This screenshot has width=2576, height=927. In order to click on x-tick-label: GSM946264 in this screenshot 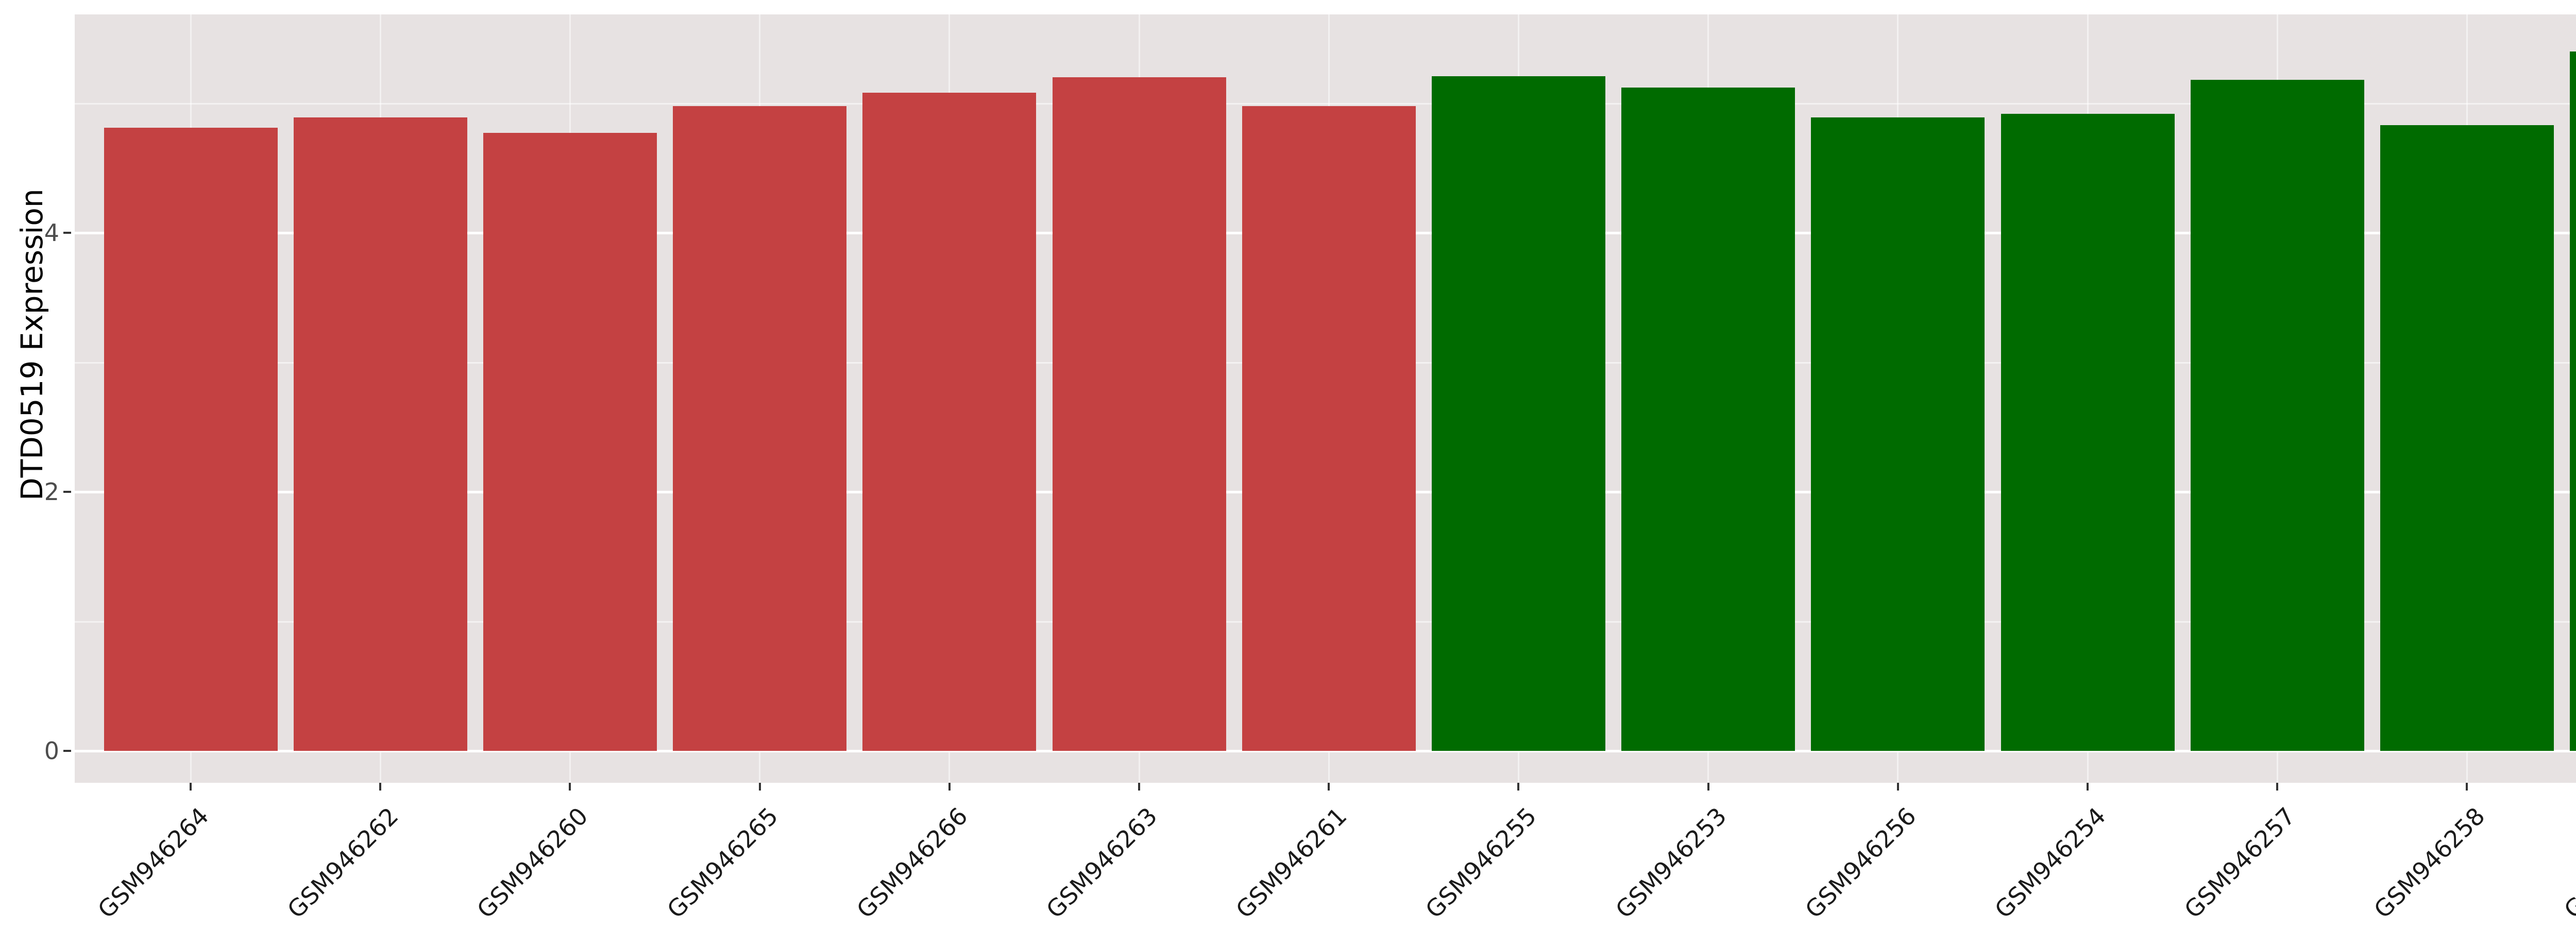, I will do `click(153, 863)`.